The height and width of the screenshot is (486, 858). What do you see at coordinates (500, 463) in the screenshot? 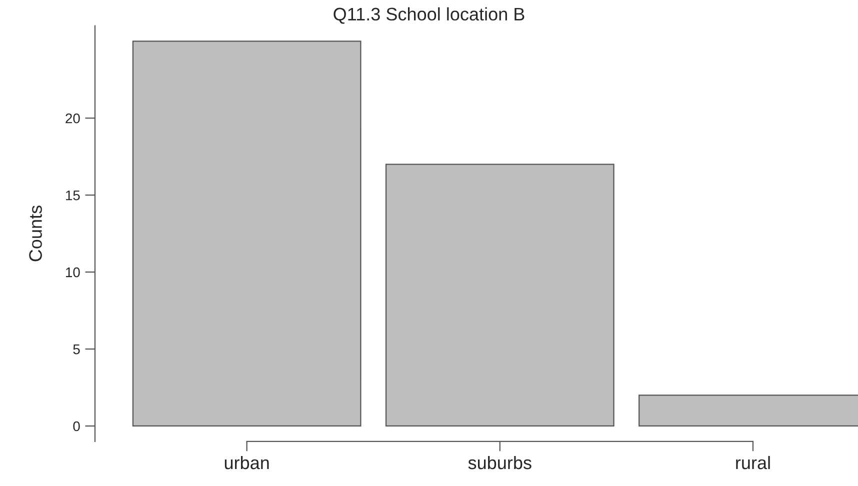
I see `x-tick-label: suburbs` at bounding box center [500, 463].